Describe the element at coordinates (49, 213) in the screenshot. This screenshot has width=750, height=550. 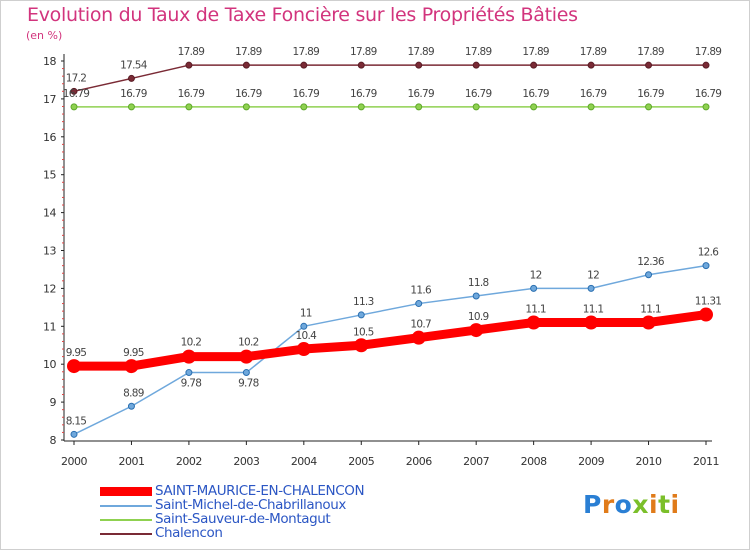
I see `y-tick-label: 14` at that location.